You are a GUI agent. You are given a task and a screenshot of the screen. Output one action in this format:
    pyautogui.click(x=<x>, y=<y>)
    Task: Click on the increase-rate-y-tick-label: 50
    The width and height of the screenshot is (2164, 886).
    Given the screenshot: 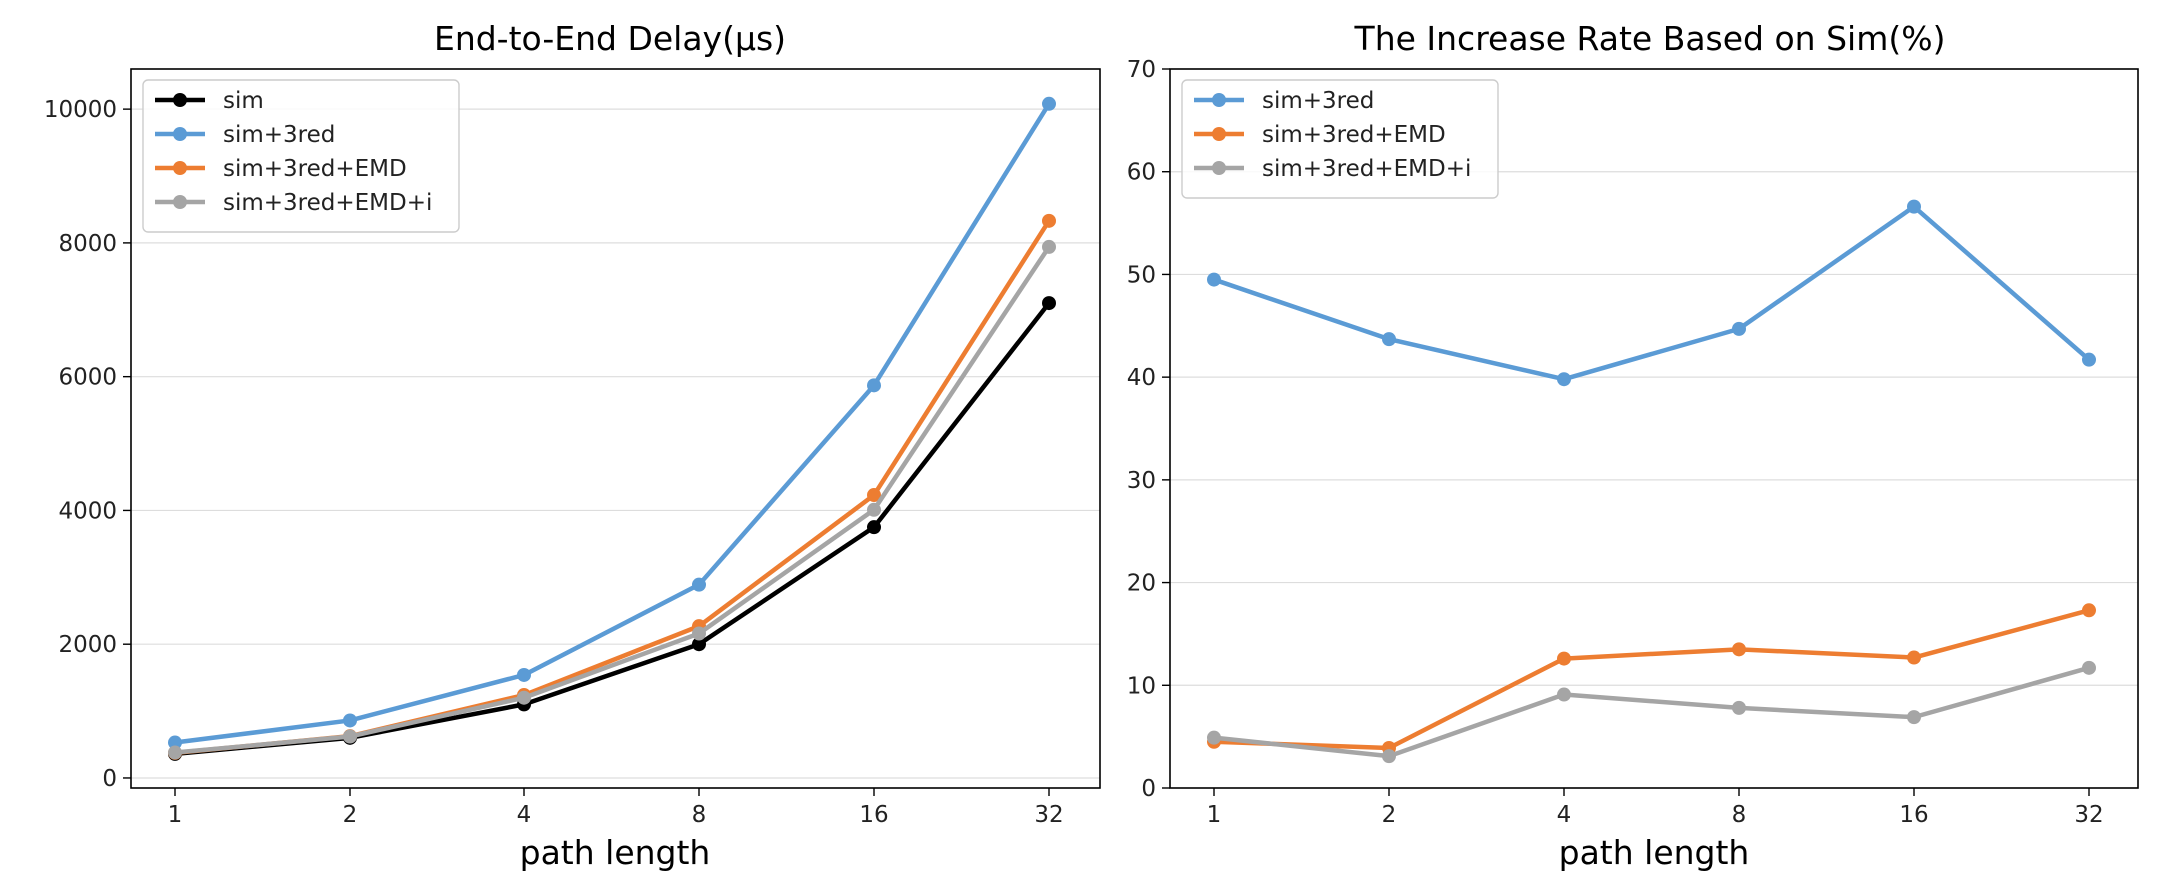 What is the action you would take?
    pyautogui.click(x=1141, y=275)
    